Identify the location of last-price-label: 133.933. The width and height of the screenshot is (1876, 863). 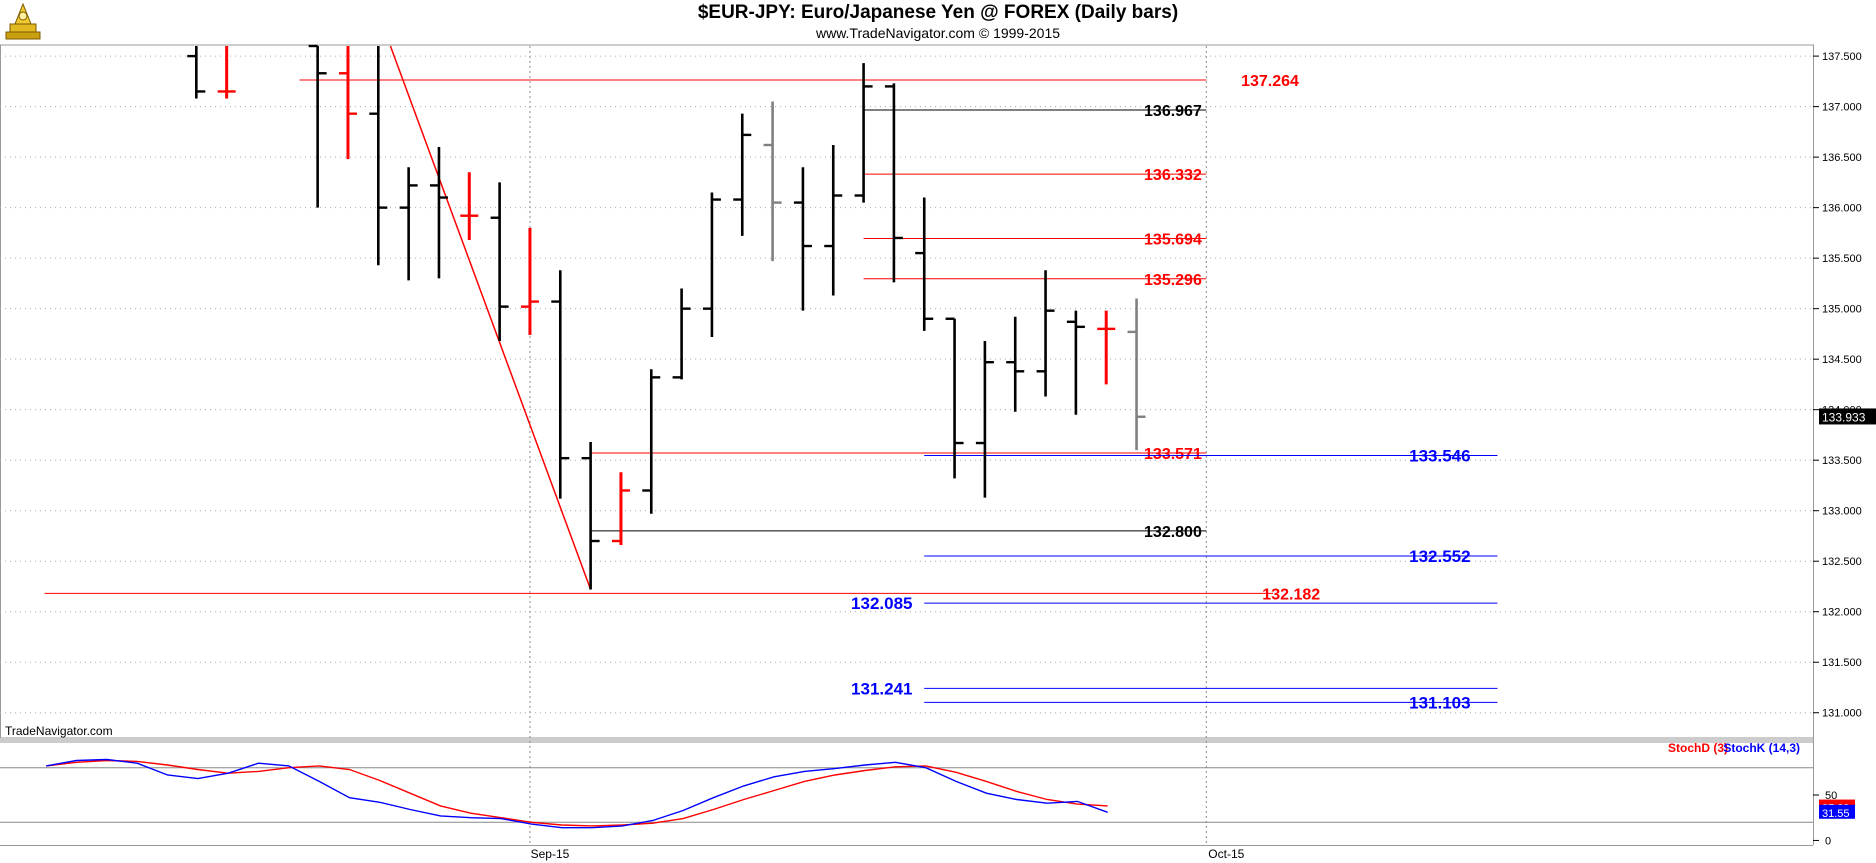
(1844, 417).